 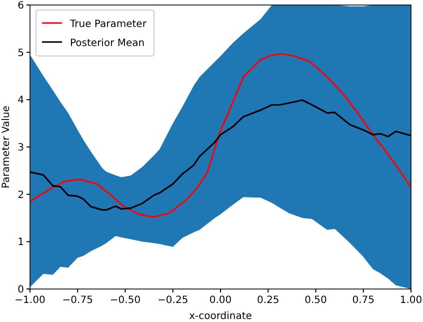 I want to click on y-tick-label: 5, so click(x=21, y=53).